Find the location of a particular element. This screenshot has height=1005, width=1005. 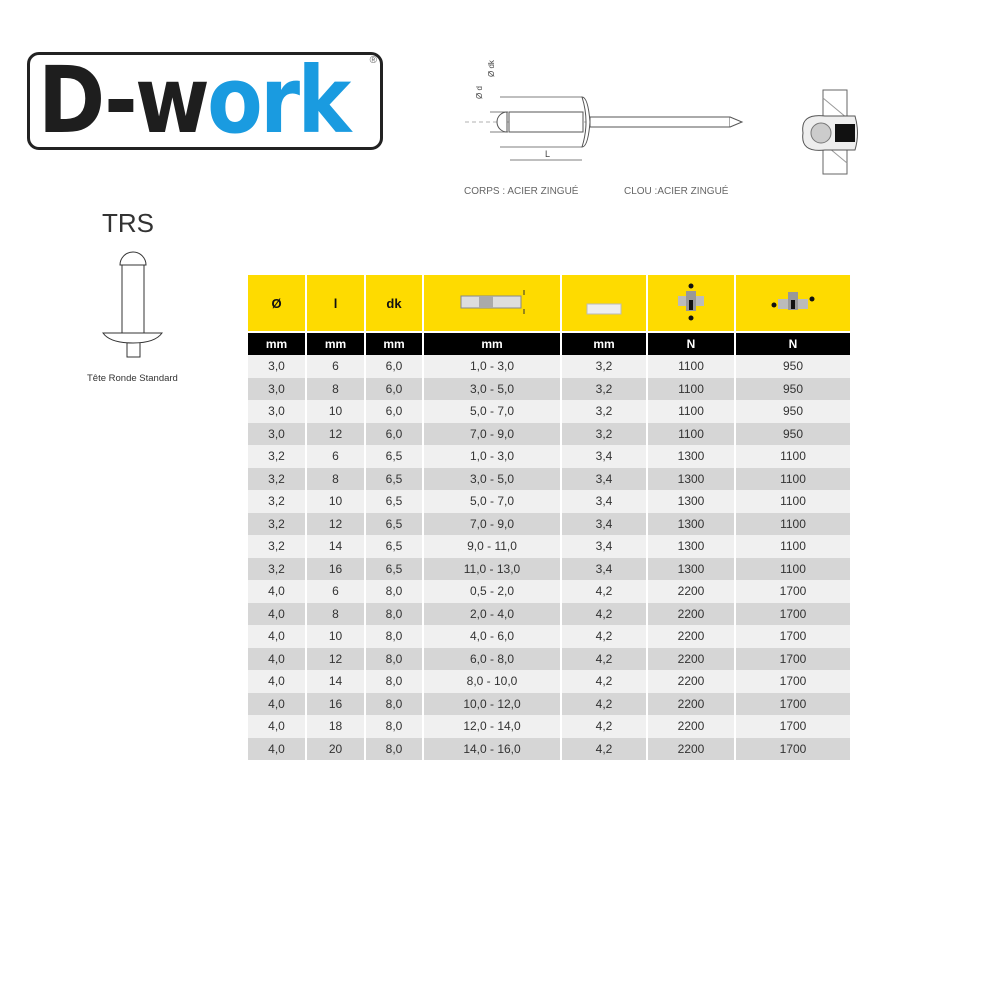

diameter-d-label: Ø d is located at coordinates (479, 92).